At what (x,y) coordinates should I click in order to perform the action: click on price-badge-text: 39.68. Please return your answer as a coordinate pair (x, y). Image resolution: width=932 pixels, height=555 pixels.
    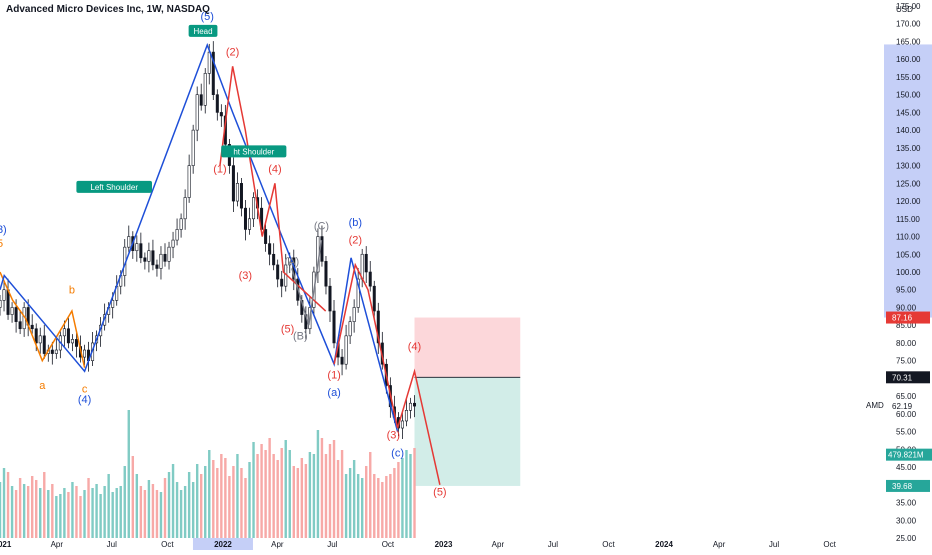
    Looking at the image, I should click on (902, 486).